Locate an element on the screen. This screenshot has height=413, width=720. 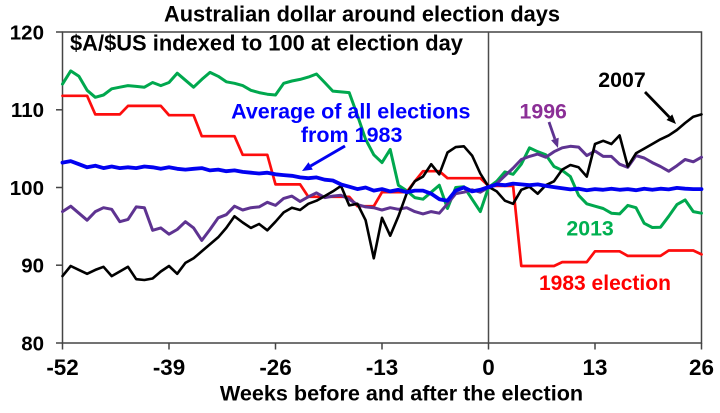
svg-text: 90 is located at coordinates (32, 266).